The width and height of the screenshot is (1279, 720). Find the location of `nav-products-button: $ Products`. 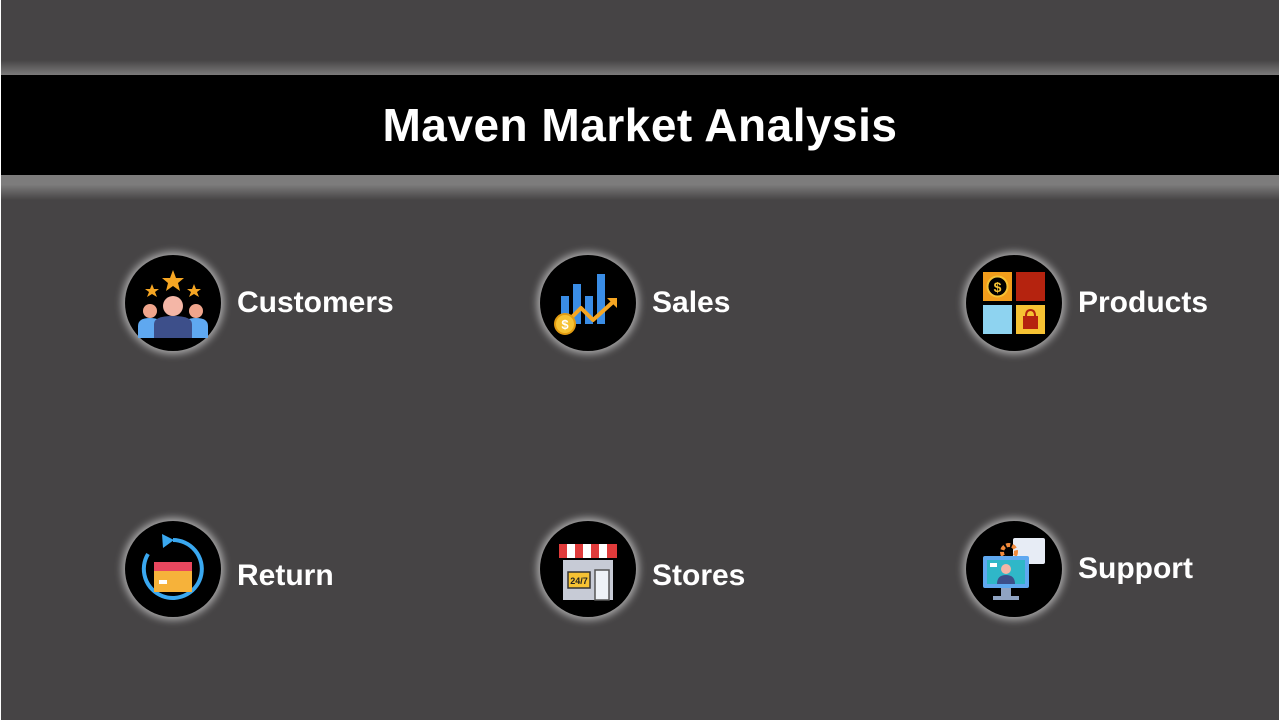

nav-products-button: $ Products is located at coordinates (1087, 303).